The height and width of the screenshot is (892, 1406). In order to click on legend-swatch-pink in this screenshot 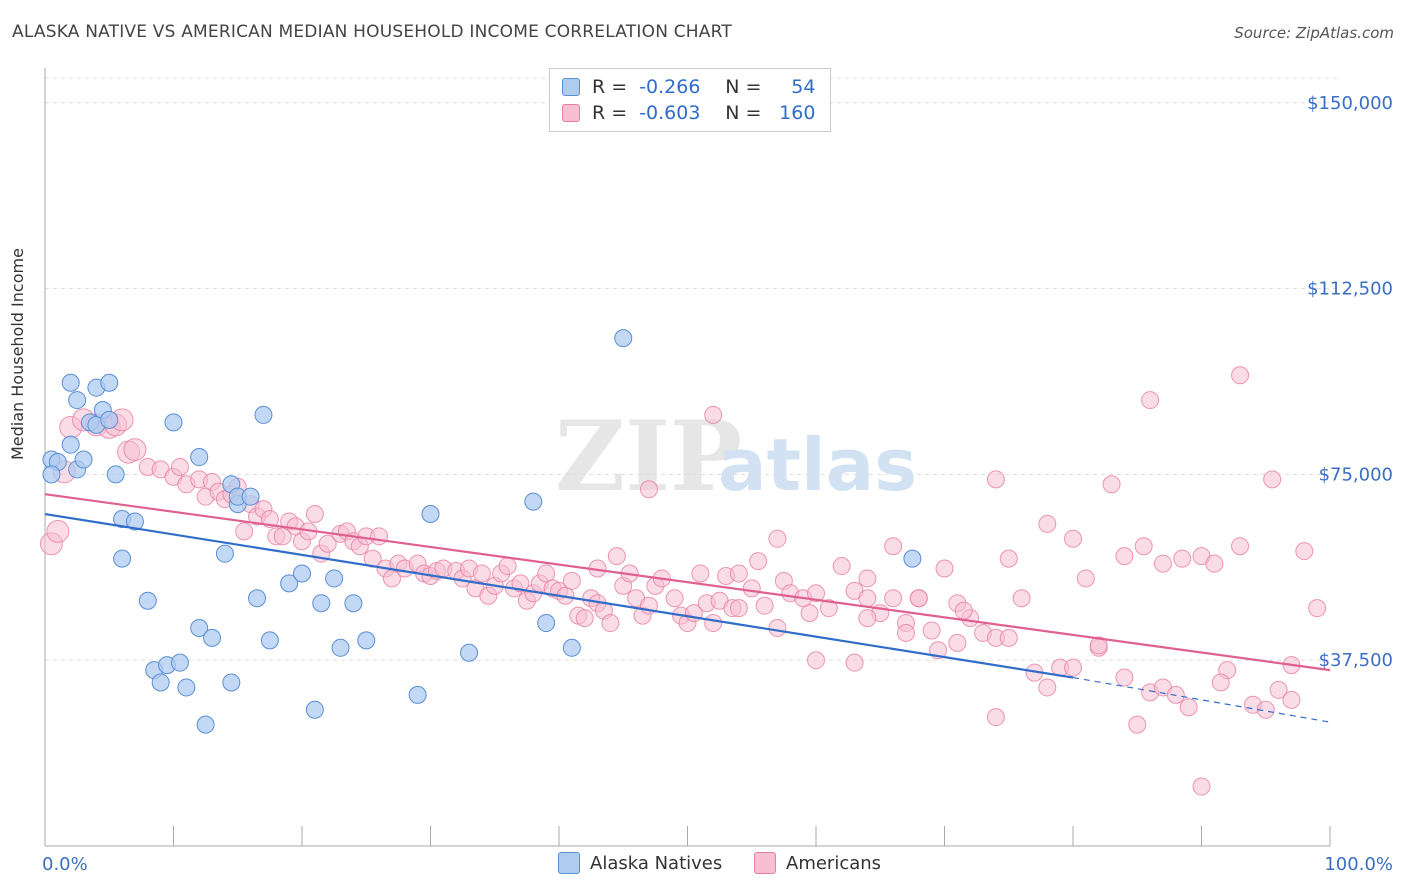, I will do `click(571, 113)`.